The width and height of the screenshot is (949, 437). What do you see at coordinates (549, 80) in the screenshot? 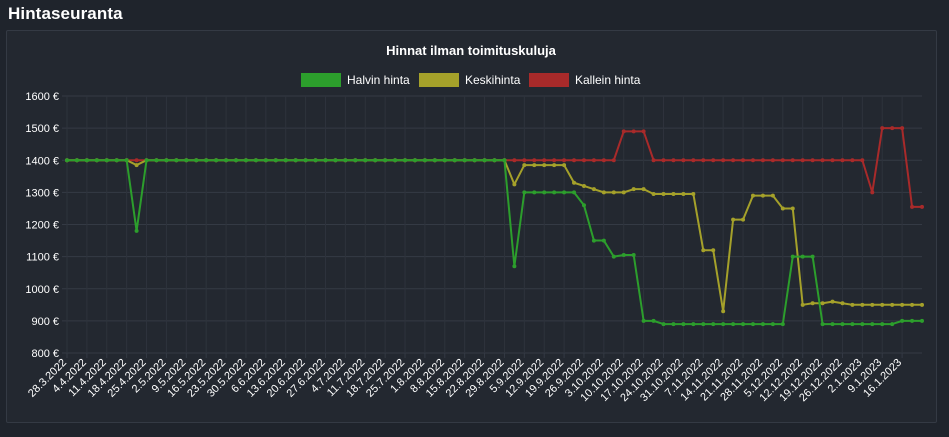
I see `legend-swatch-kallein-hinta` at bounding box center [549, 80].